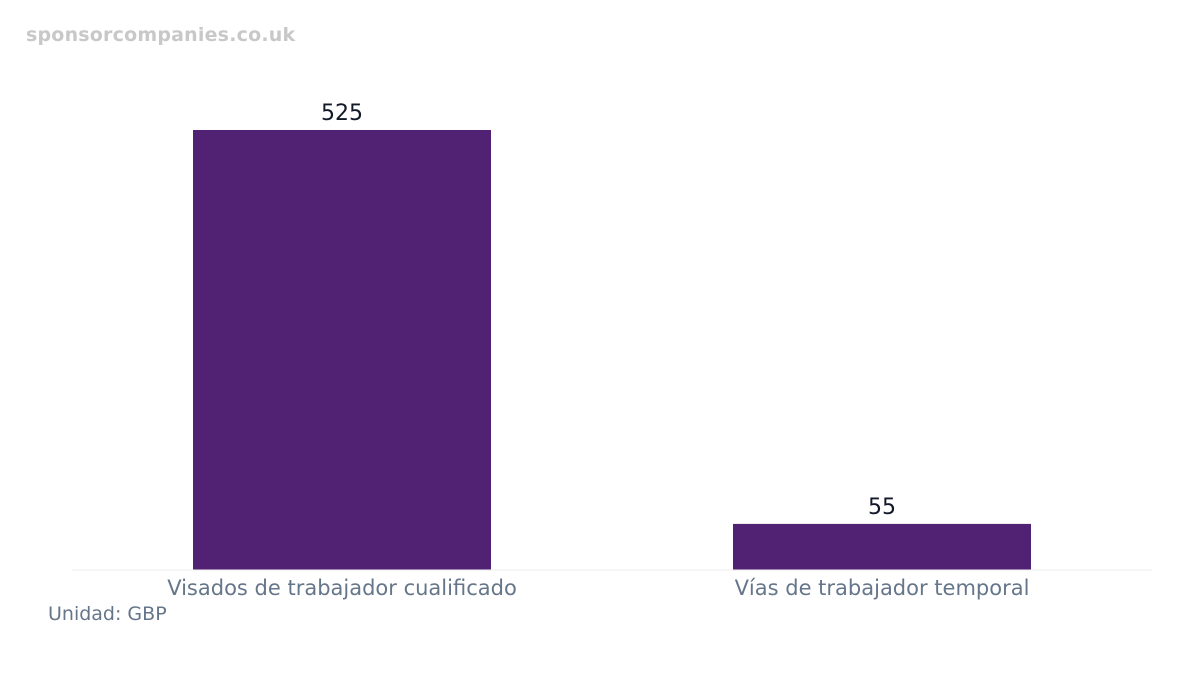  I want to click on value-label-0: 525, so click(342, 113).